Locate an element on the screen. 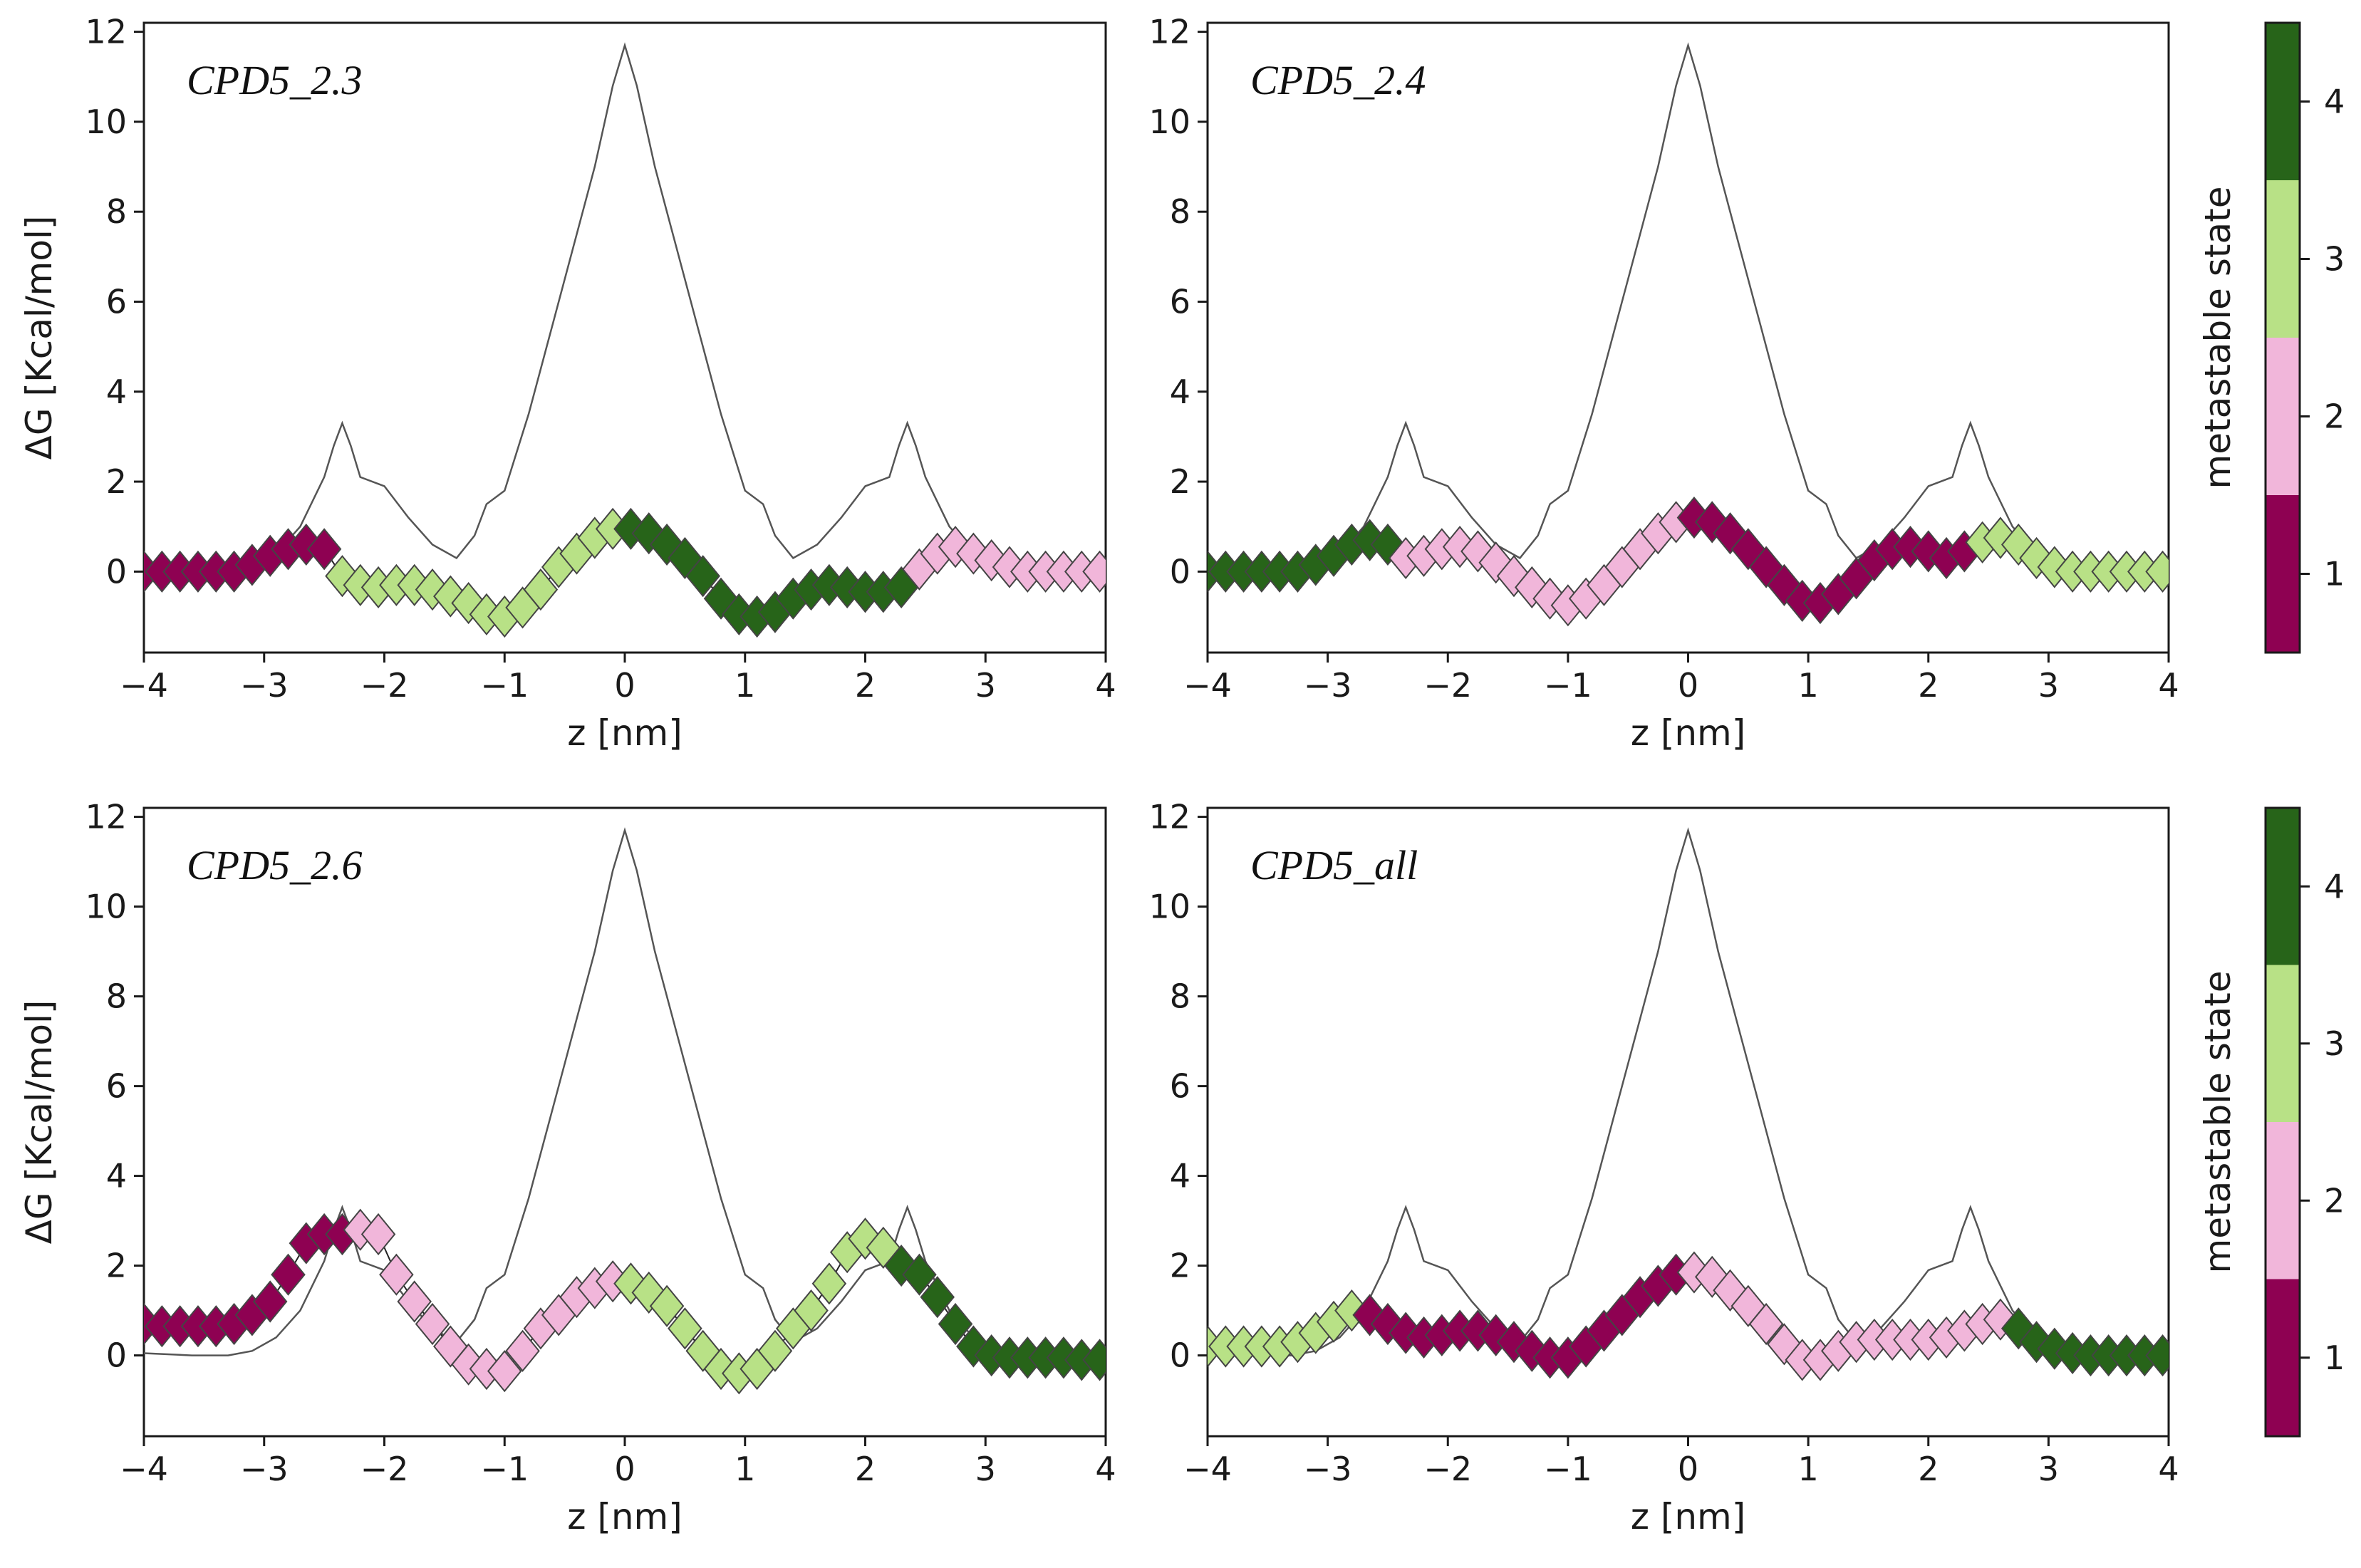 The image size is (2361, 1568). x-tick-label: −2 is located at coordinates (1448, 1469).